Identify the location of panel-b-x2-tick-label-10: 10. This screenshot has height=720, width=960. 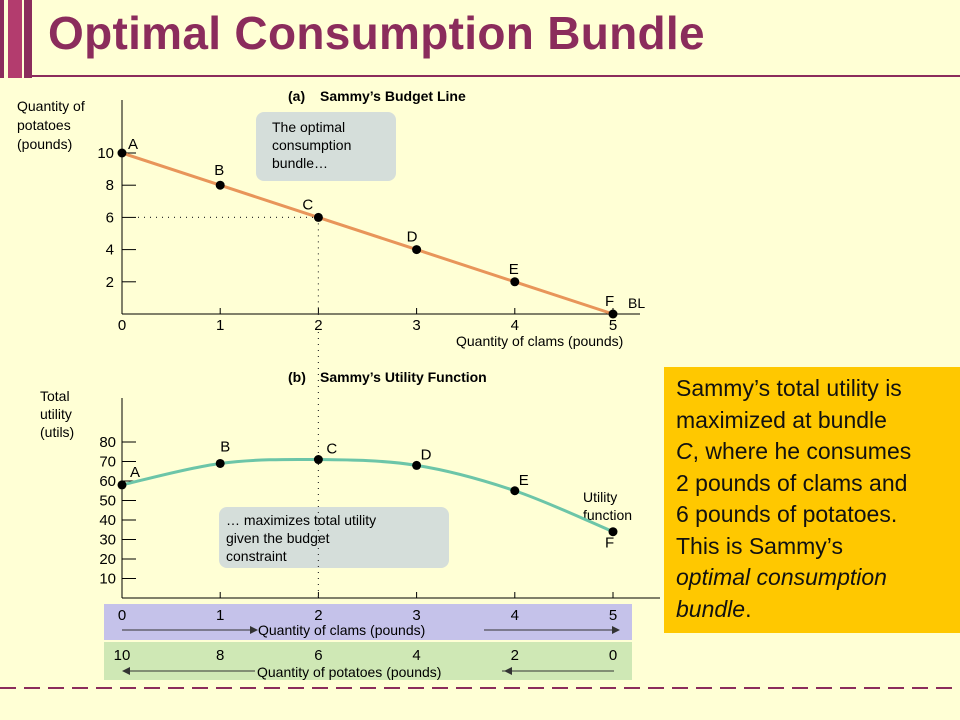
(122, 655).